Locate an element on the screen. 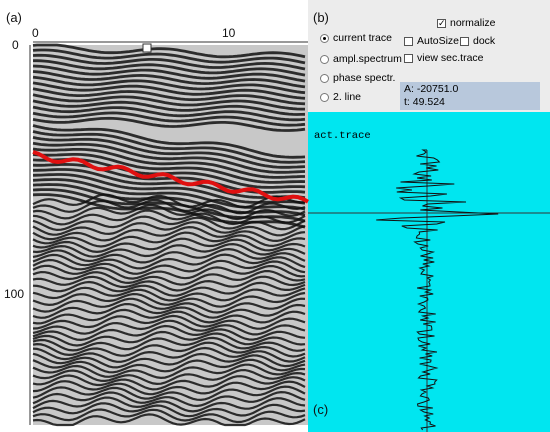 The image size is (550, 432). info-box is located at coordinates (470, 96).